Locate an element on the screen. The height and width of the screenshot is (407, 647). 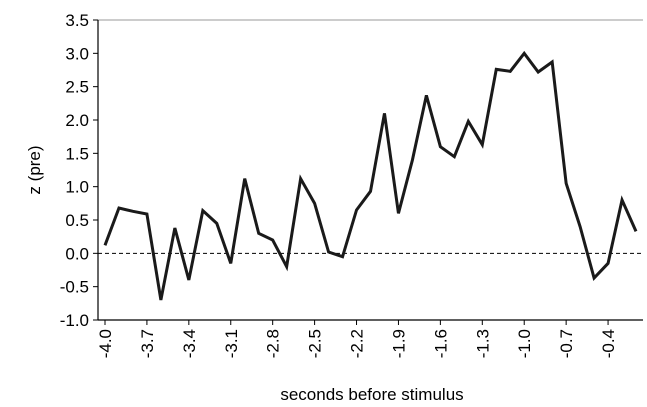
x-tick-label: -2.8 is located at coordinates (273, 343).